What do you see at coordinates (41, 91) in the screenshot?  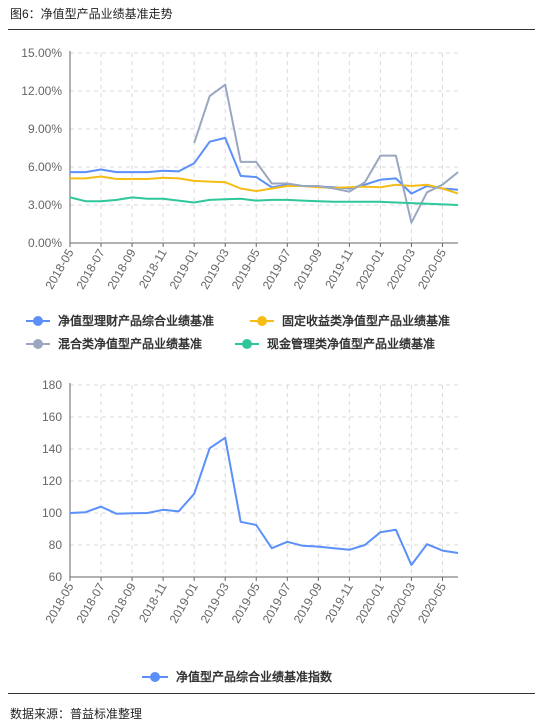 I see `y-tick-label: 12.00%` at bounding box center [41, 91].